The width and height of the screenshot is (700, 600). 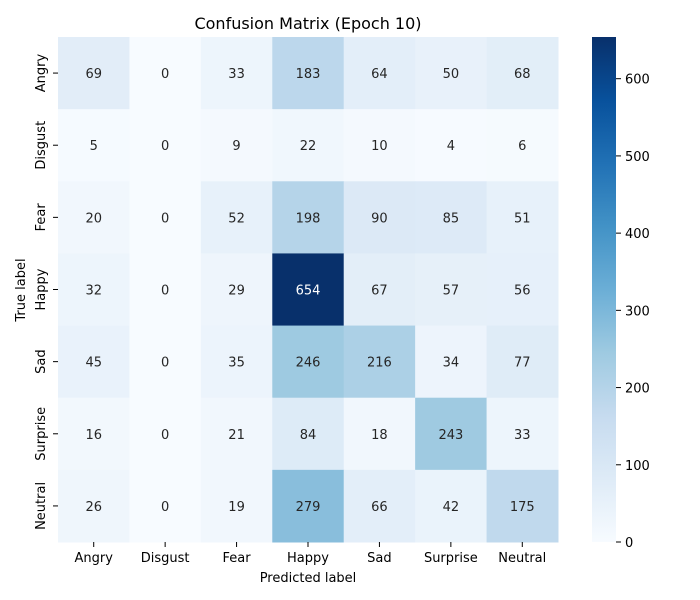 I want to click on cell-value-label: 246, so click(x=308, y=363).